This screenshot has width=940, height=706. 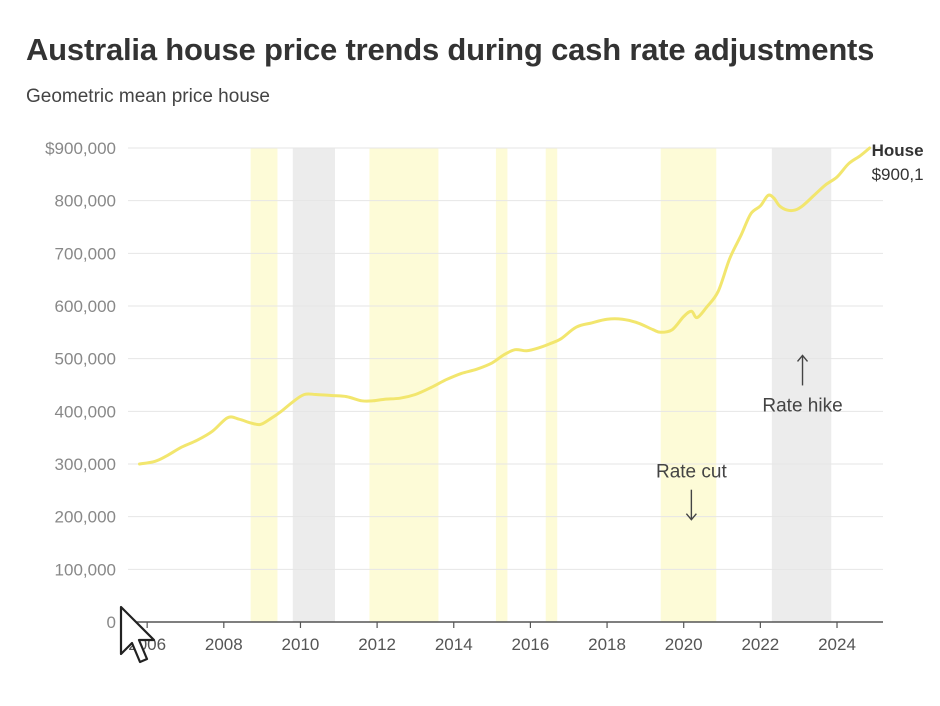 What do you see at coordinates (85, 359) in the screenshot?
I see `y-tick-label: 500,000` at bounding box center [85, 359].